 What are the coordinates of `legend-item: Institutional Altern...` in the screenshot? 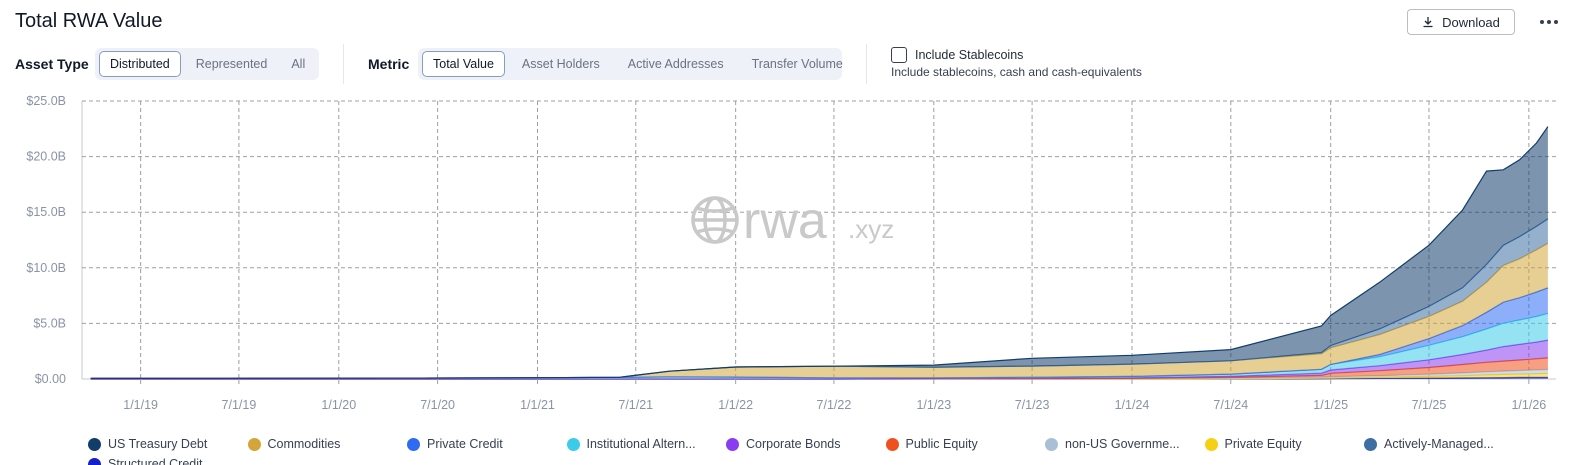 It's located at (646, 444).